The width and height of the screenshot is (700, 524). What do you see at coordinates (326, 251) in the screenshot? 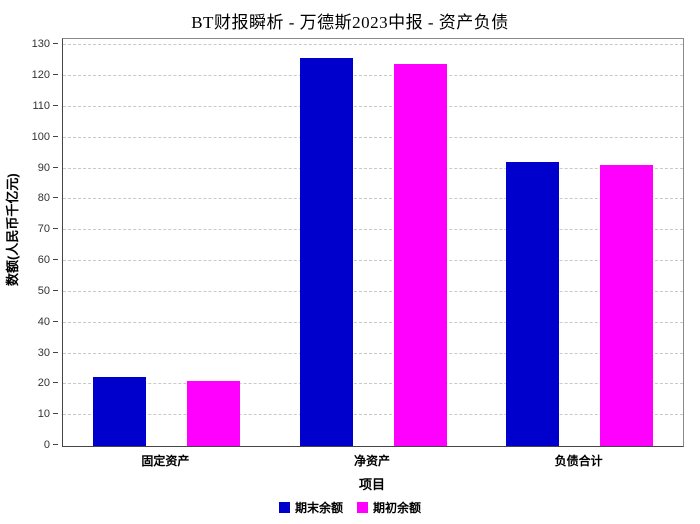
I see `bar-期末余额-净资产` at bounding box center [326, 251].